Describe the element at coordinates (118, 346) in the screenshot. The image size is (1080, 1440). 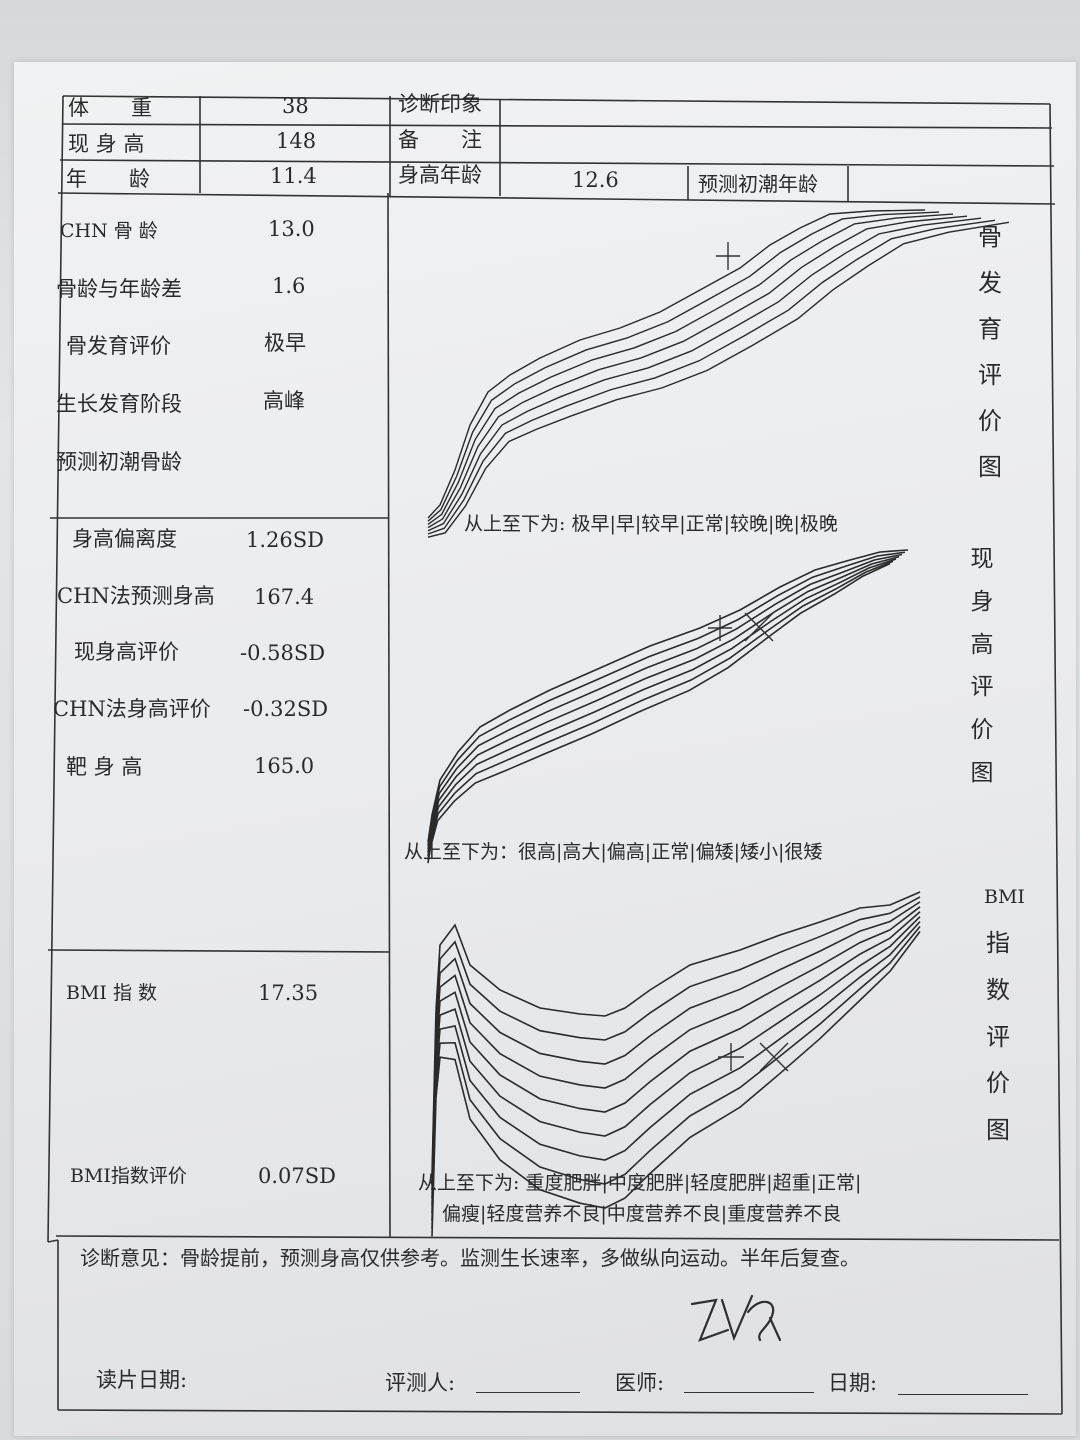
I see `bone-eval-label: 骨发育评价` at that location.